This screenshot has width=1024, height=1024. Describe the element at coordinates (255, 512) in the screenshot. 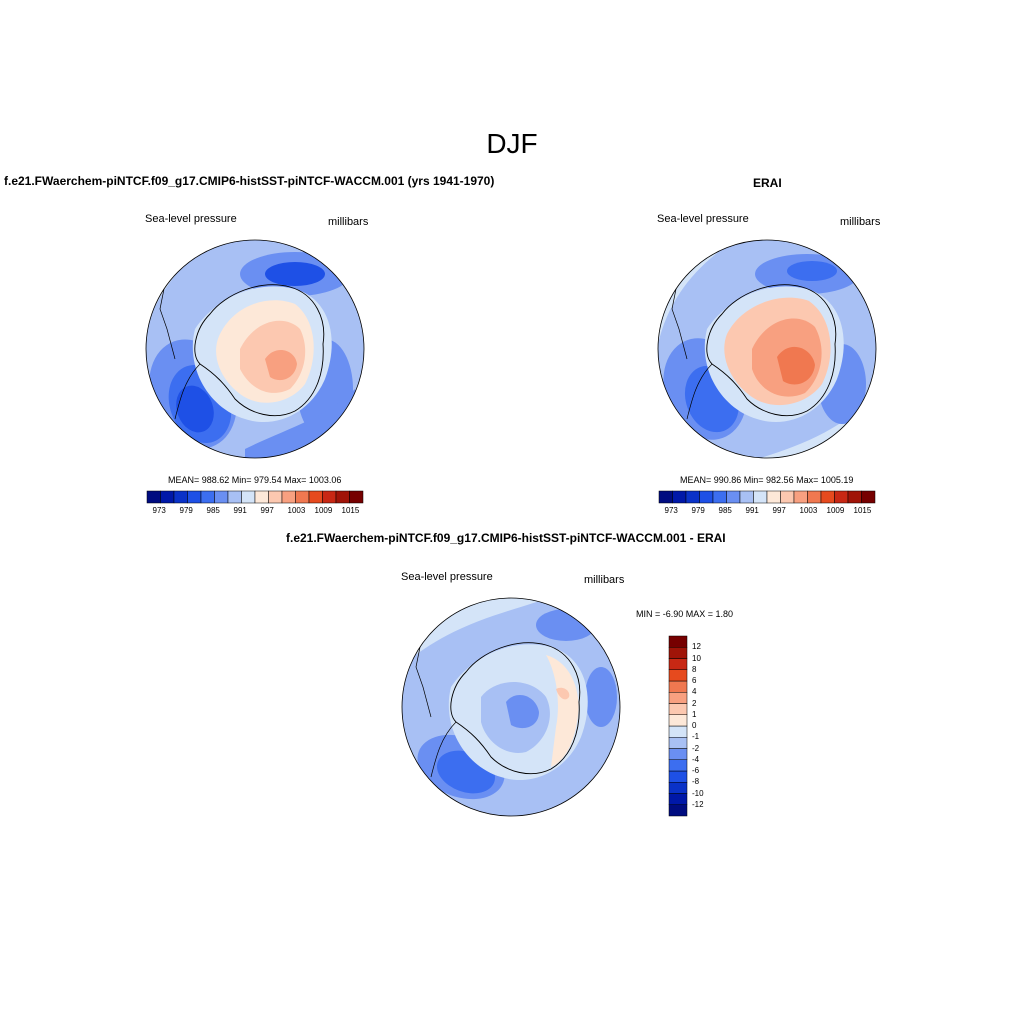

I see `panel1-colorbar-labels: 973 979 985 991 997 1003 1009 1015` at that location.